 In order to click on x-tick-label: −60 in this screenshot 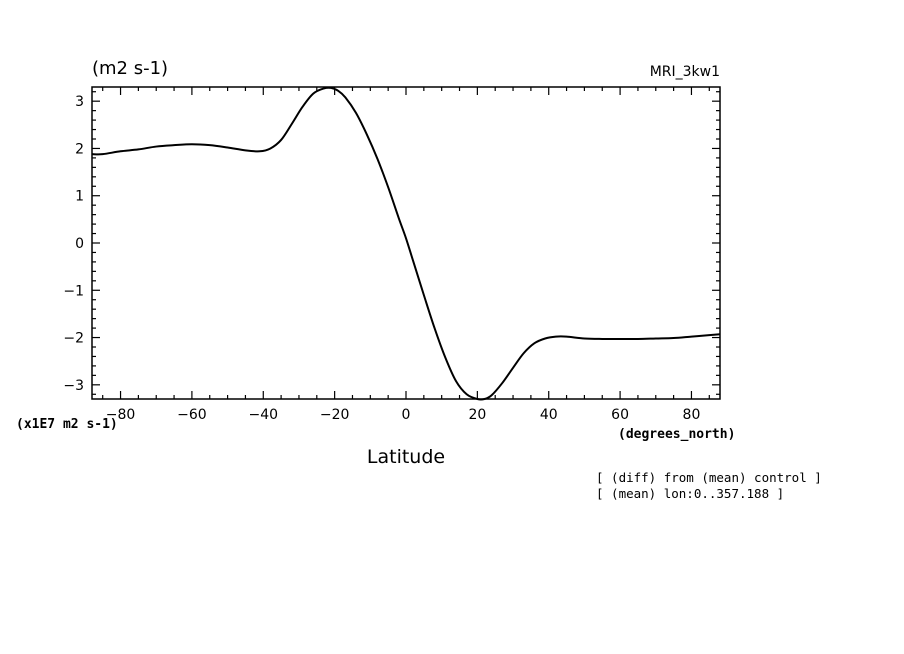, I will do `click(192, 415)`.